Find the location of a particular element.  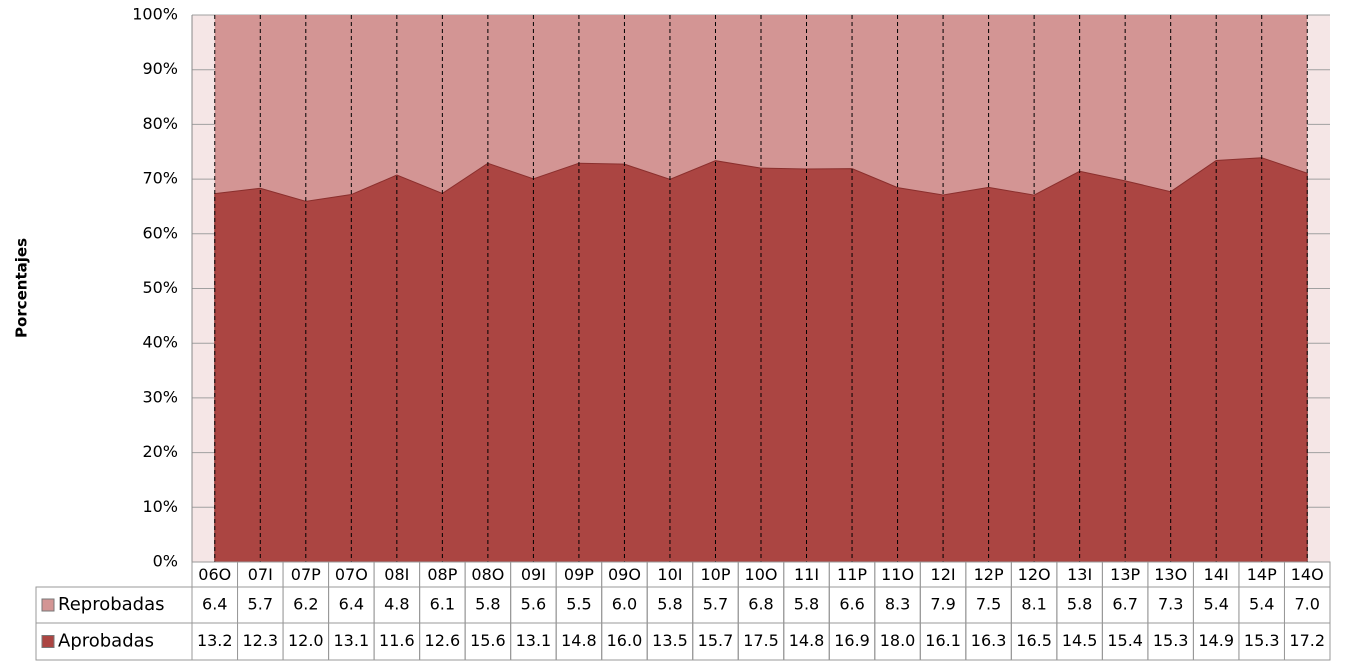

x-tick-label: 14O is located at coordinates (1307, 574).